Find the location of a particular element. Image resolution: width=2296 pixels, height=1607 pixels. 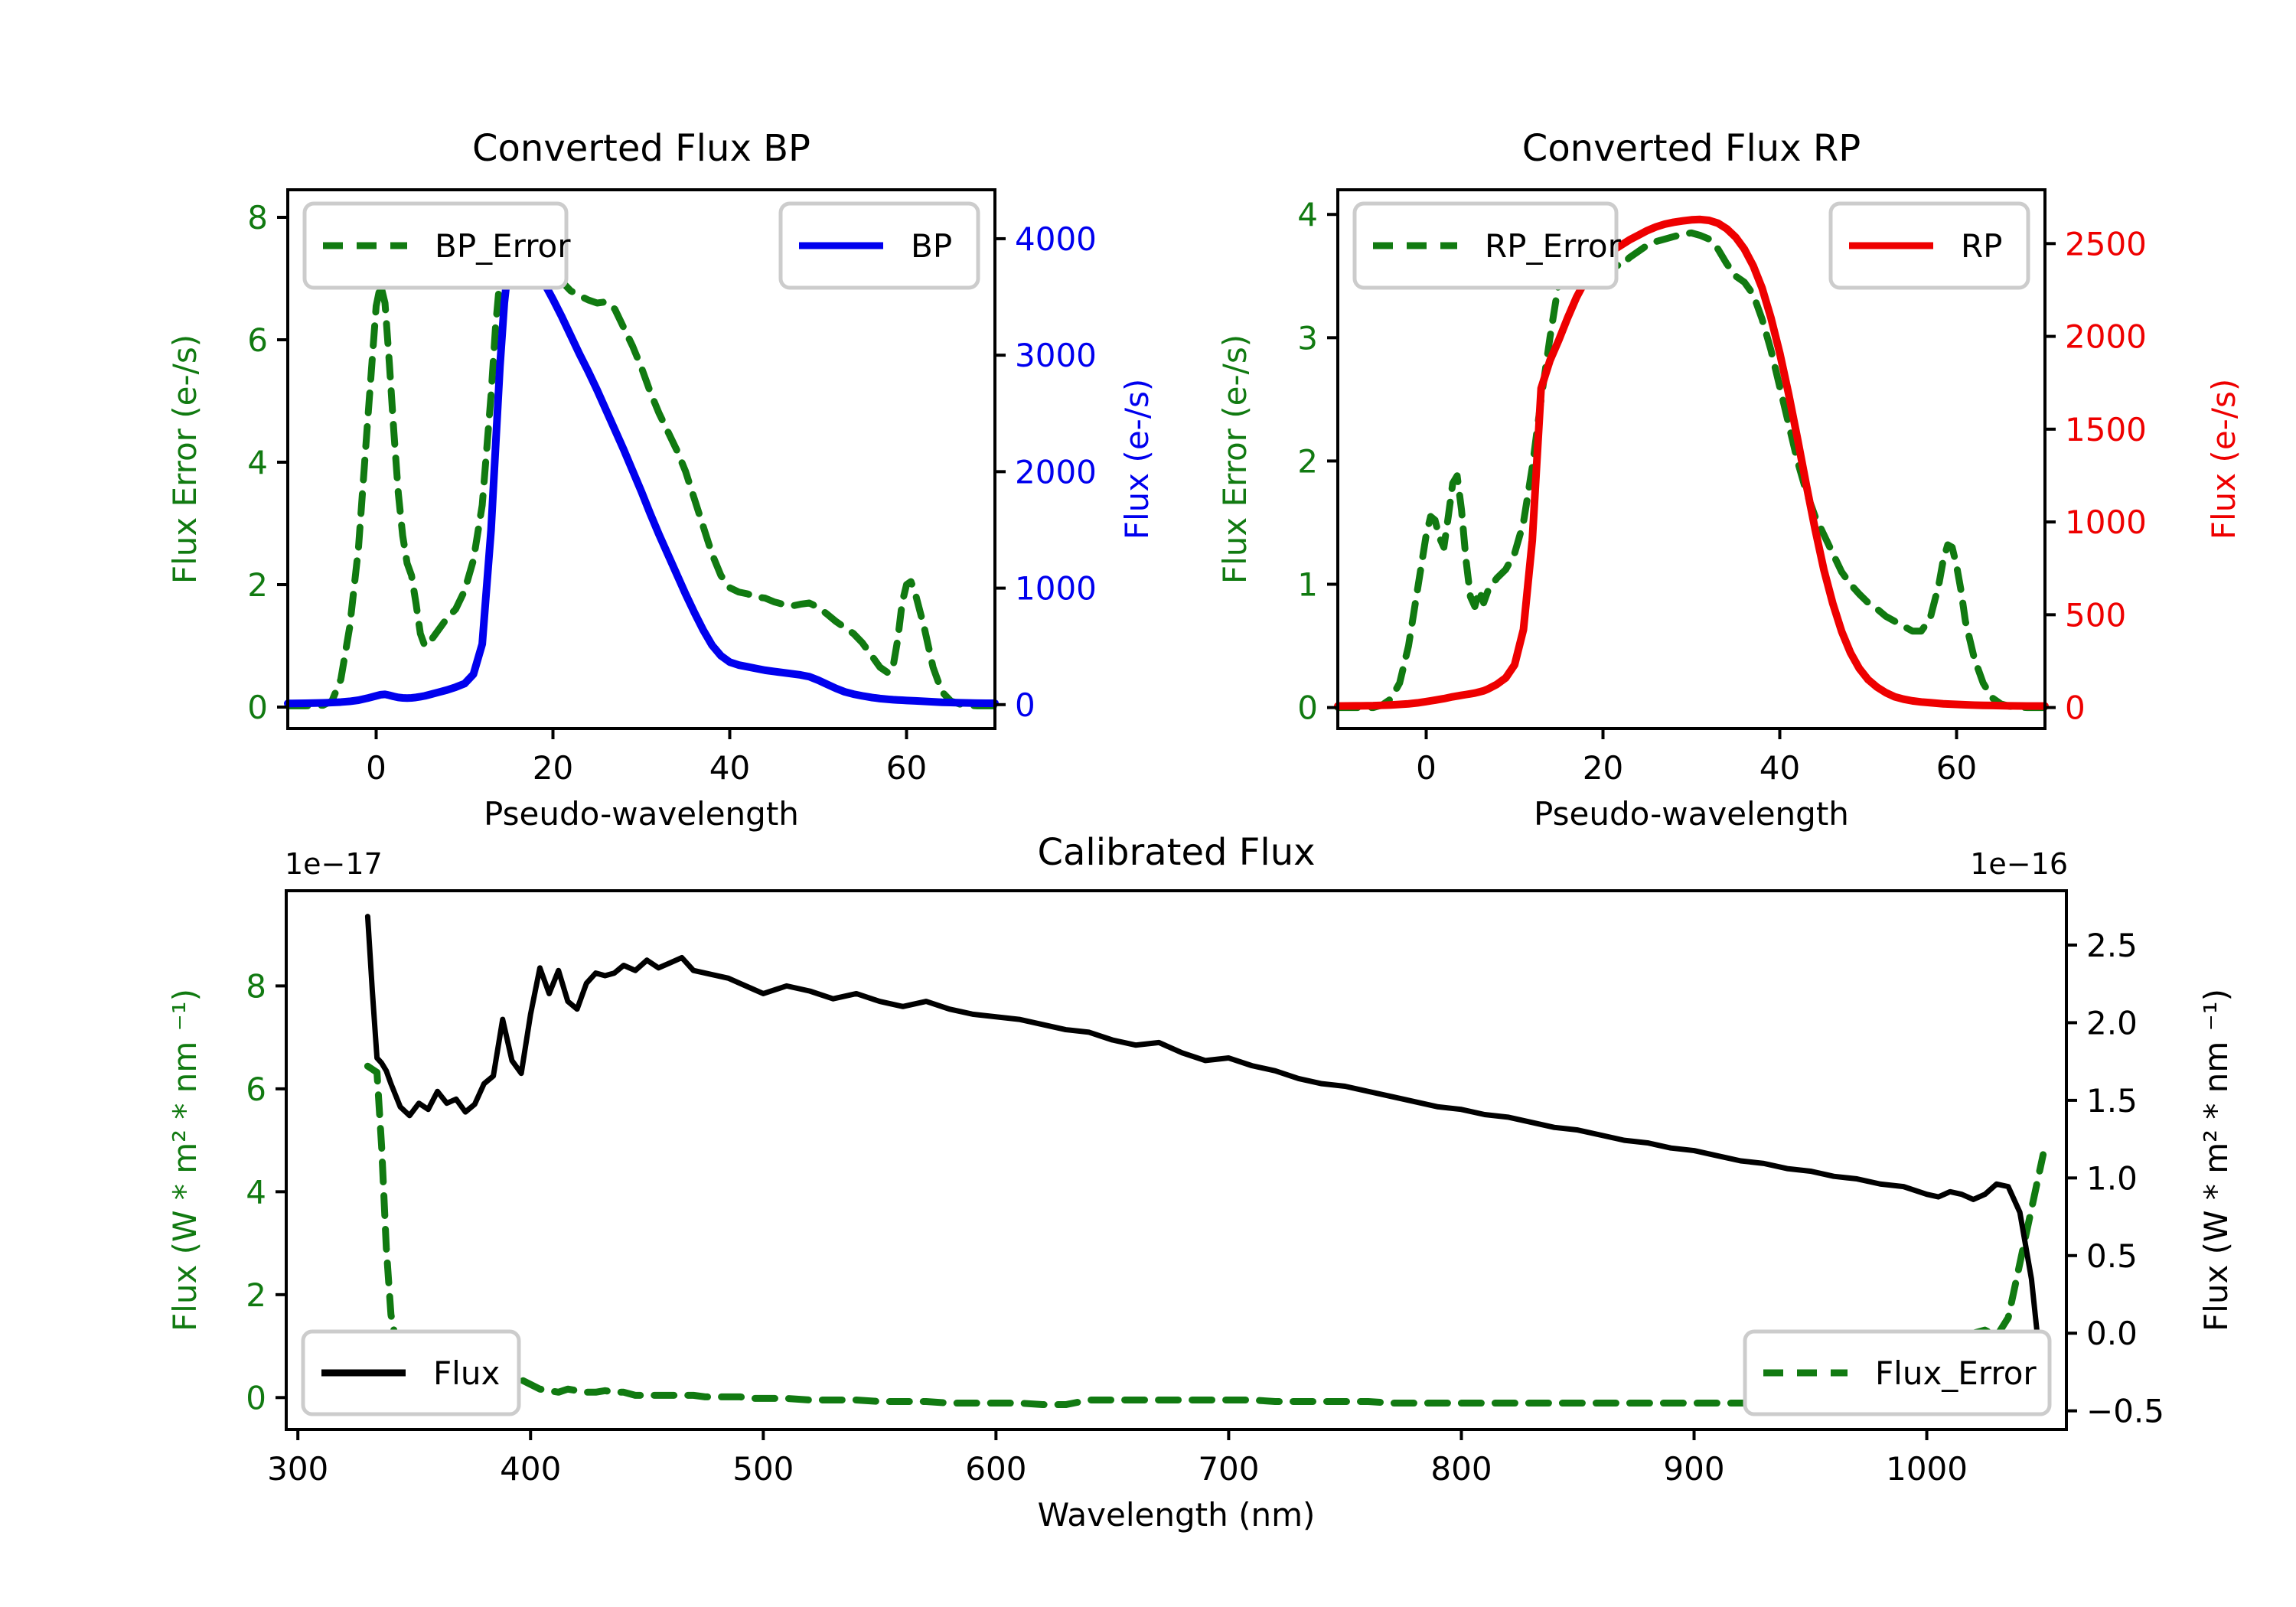

calibrated-xtick-label: 600 is located at coordinates (995, 1469).